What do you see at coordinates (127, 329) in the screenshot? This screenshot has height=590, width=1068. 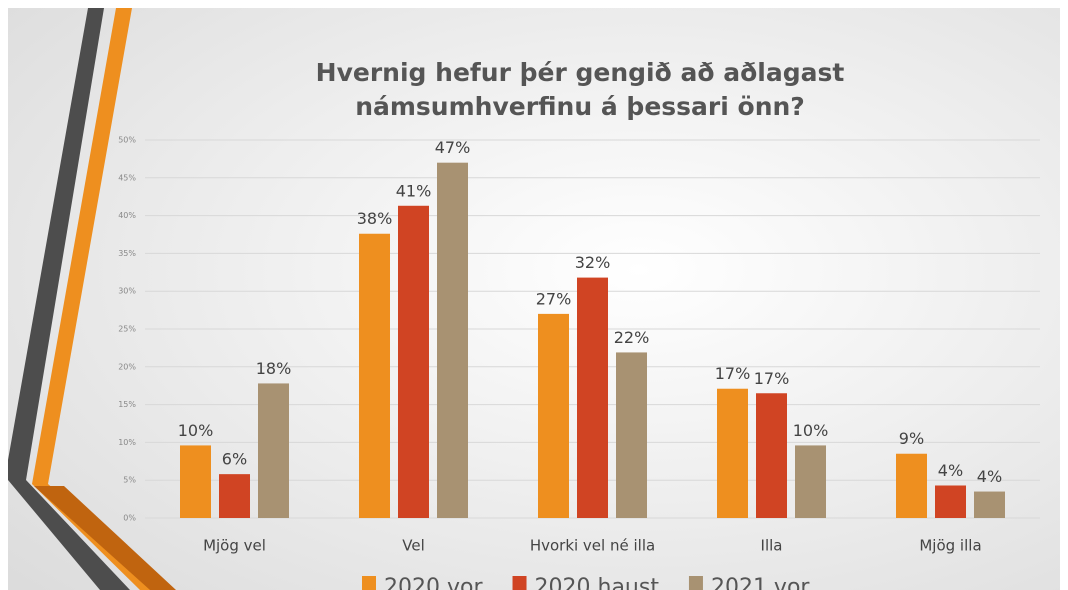 I see `y-tick-label: 25%` at bounding box center [127, 329].